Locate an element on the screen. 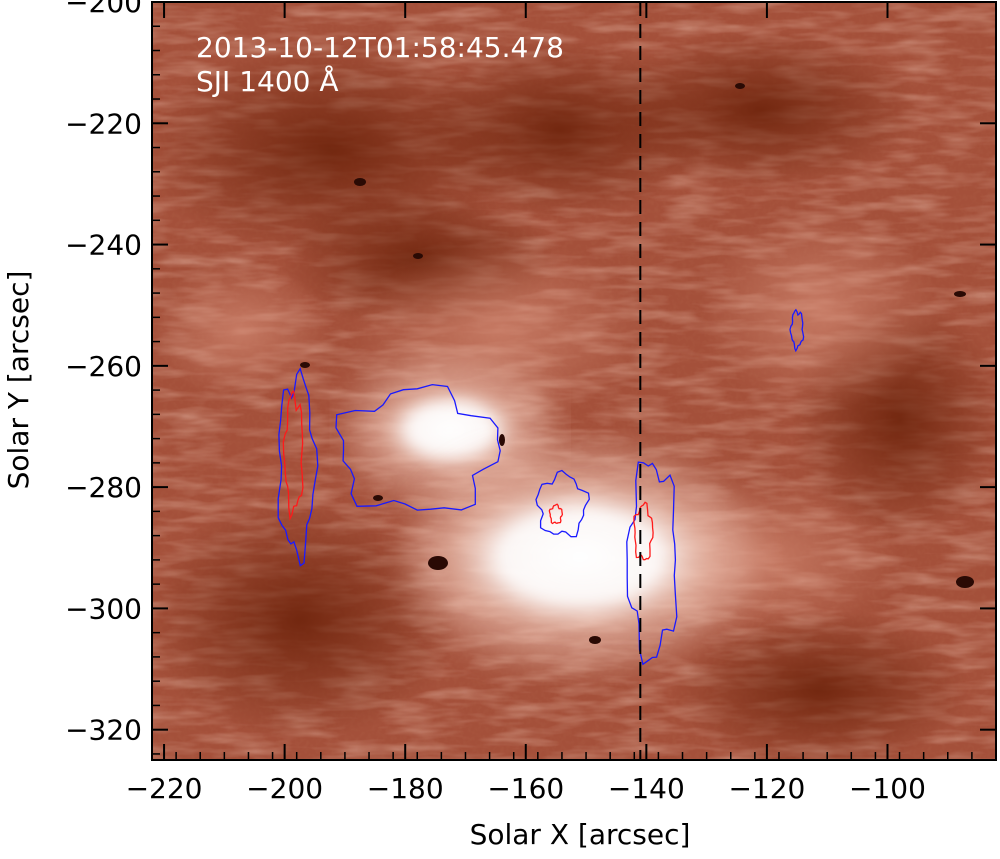  y-axis-label: Solar Y [arcsec] is located at coordinates (18, 380).